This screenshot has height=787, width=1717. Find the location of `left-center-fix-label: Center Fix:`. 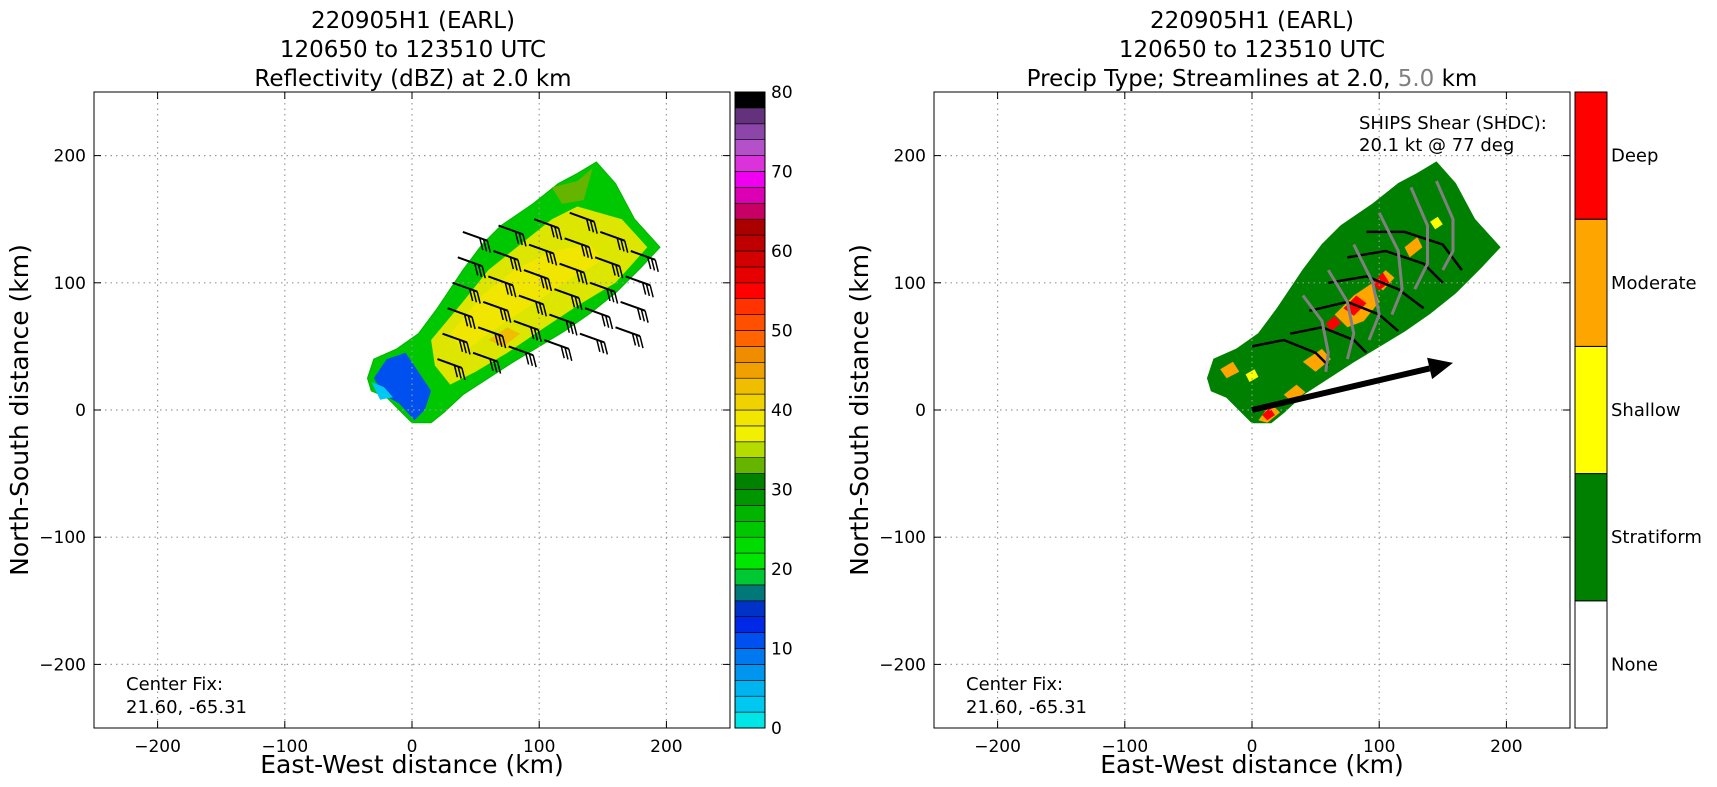

left-center-fix-label: Center Fix: is located at coordinates (174, 684).